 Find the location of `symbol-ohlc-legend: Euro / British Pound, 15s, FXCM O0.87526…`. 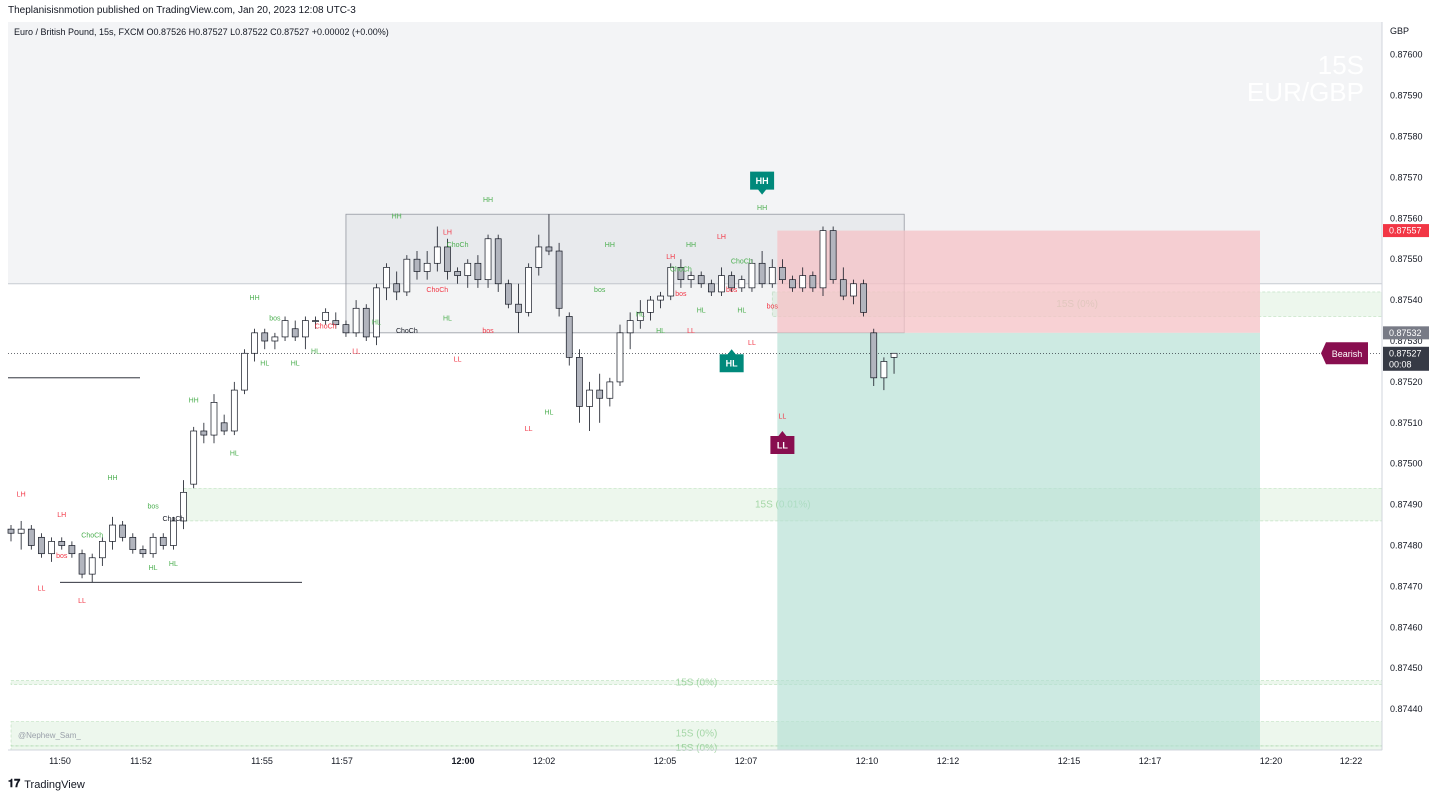

symbol-ohlc-legend: Euro / British Pound, 15s, FXCM O0.87526… is located at coordinates (201, 32).